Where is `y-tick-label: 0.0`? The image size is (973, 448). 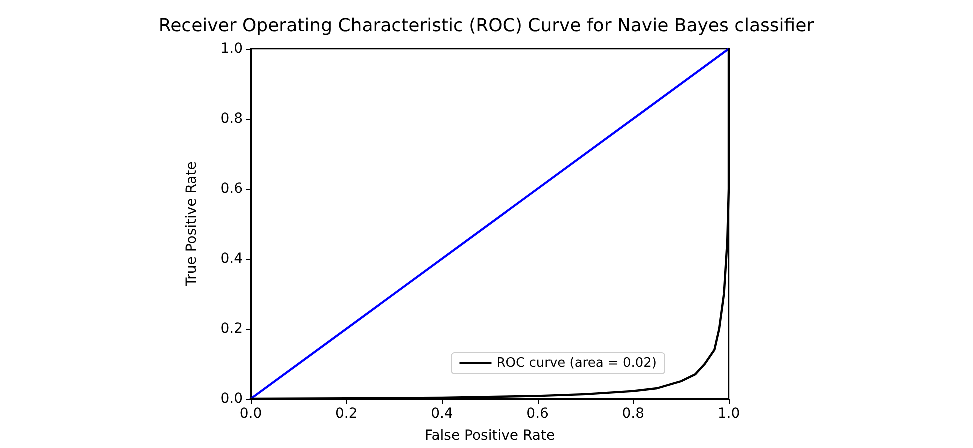 y-tick-label: 0.0 is located at coordinates (231, 399).